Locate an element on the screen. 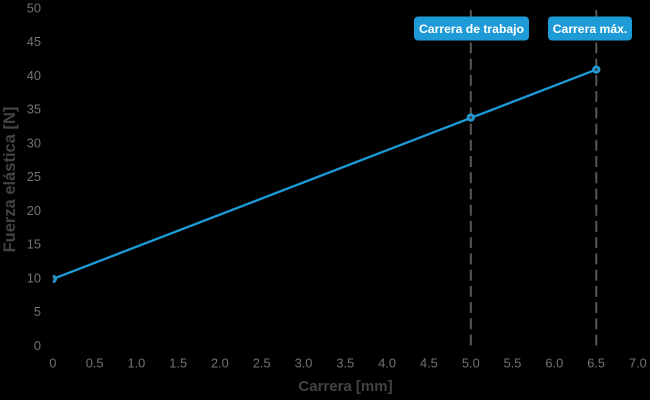  svg-text: 5.5 is located at coordinates (513, 362).